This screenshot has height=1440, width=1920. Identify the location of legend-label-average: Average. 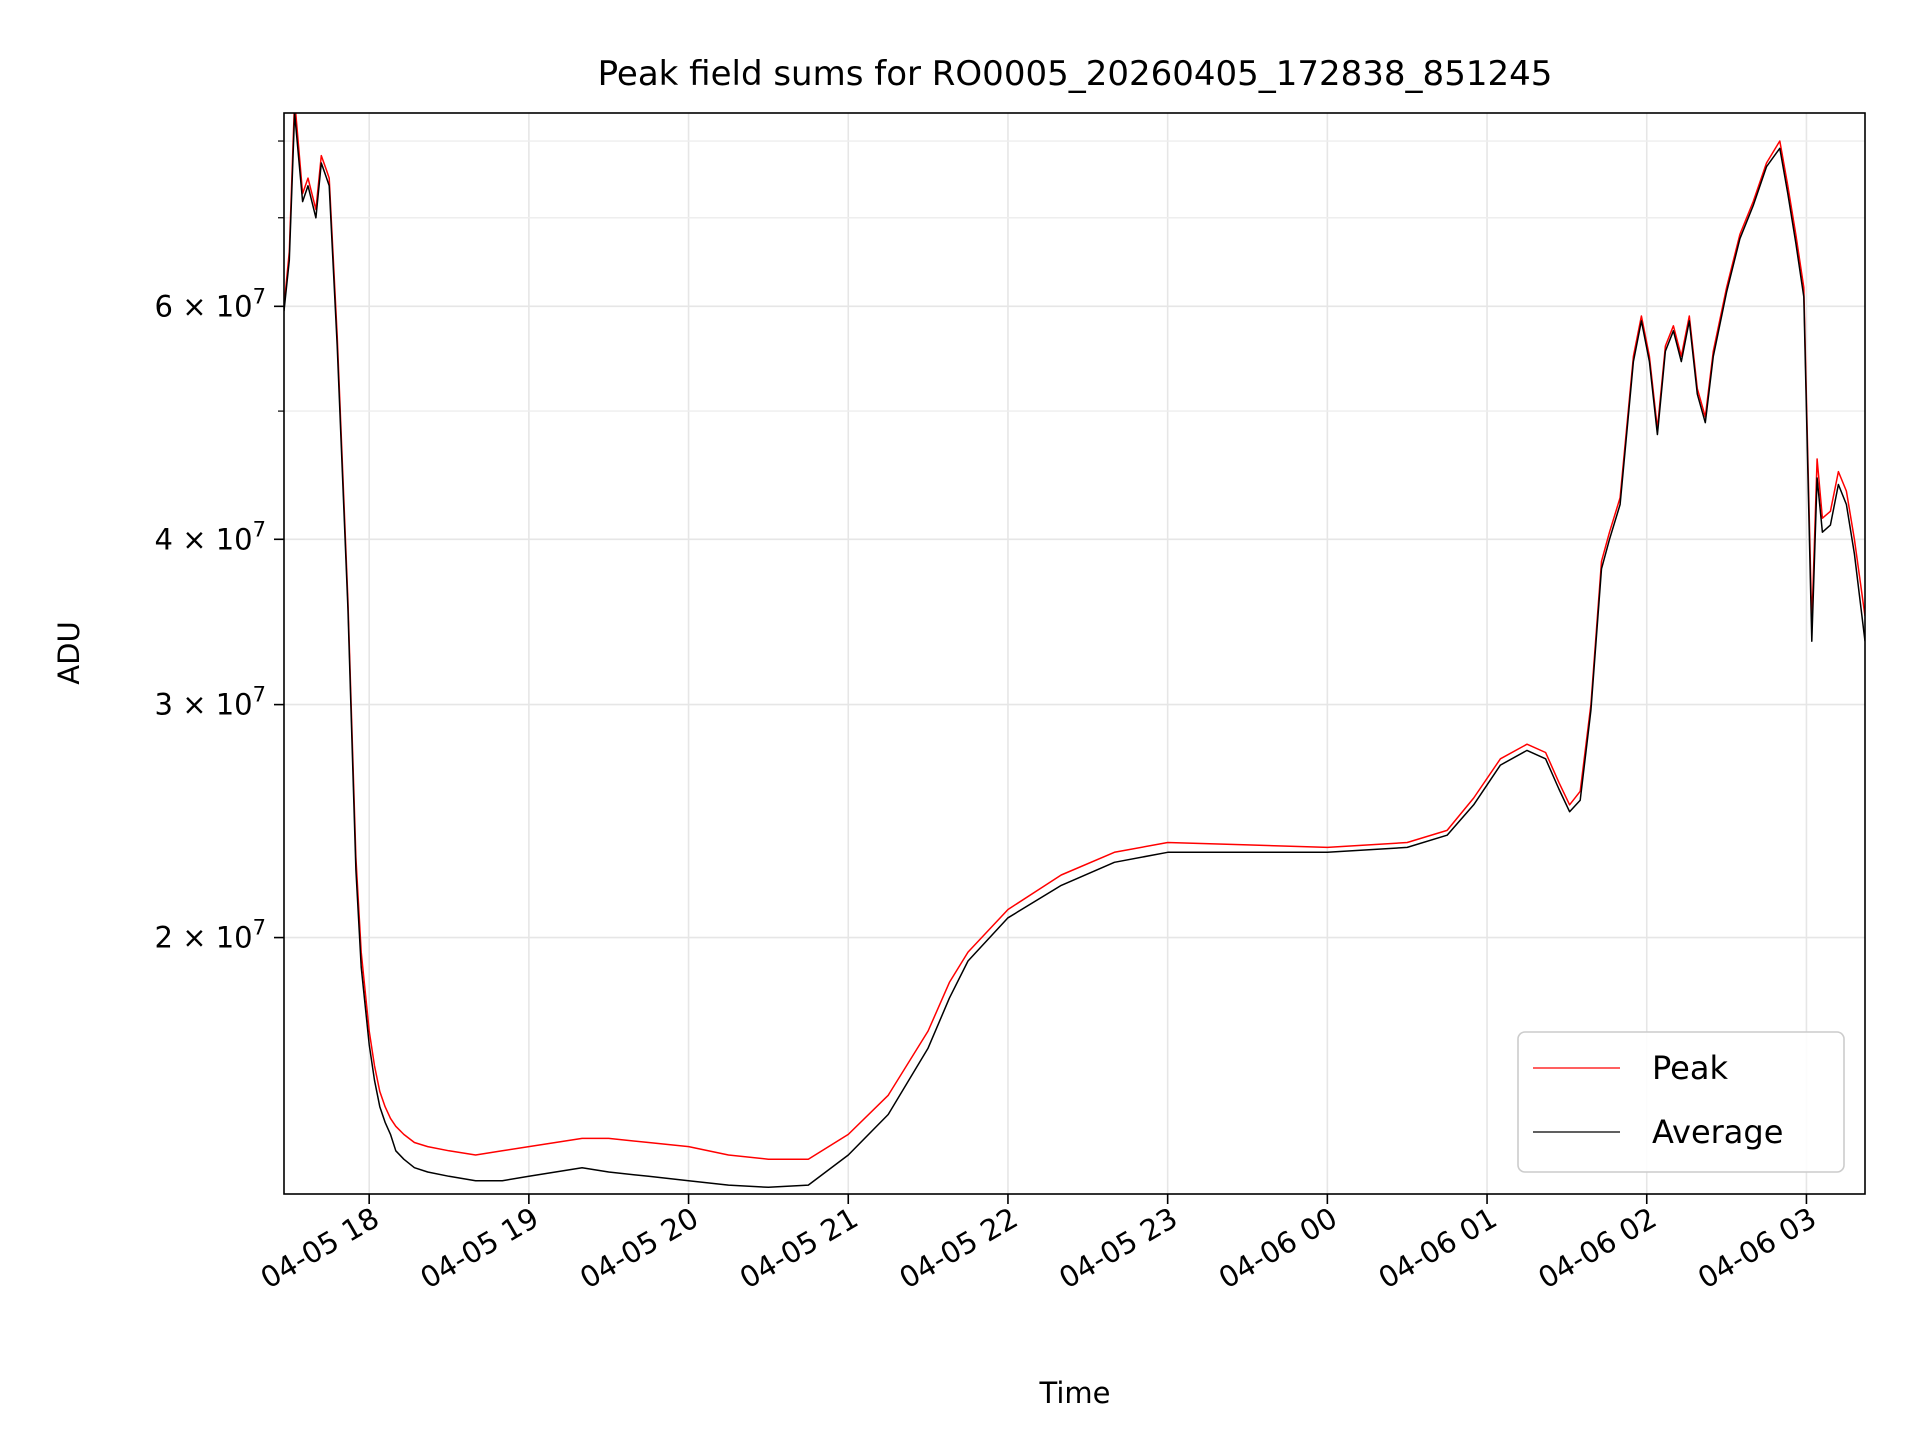
(1717, 1132).